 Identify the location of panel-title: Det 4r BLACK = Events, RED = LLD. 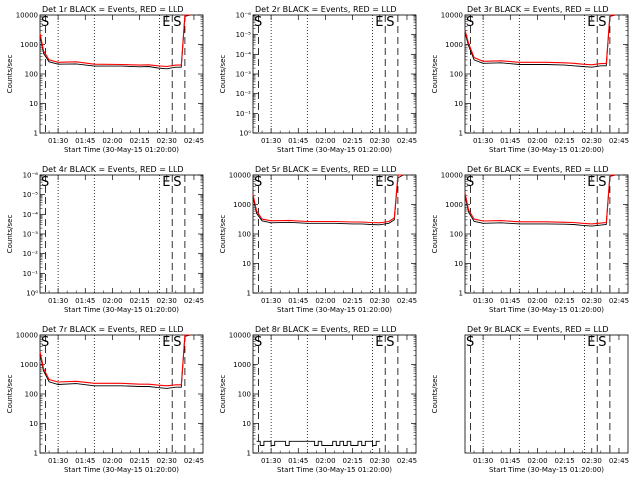
(113, 169).